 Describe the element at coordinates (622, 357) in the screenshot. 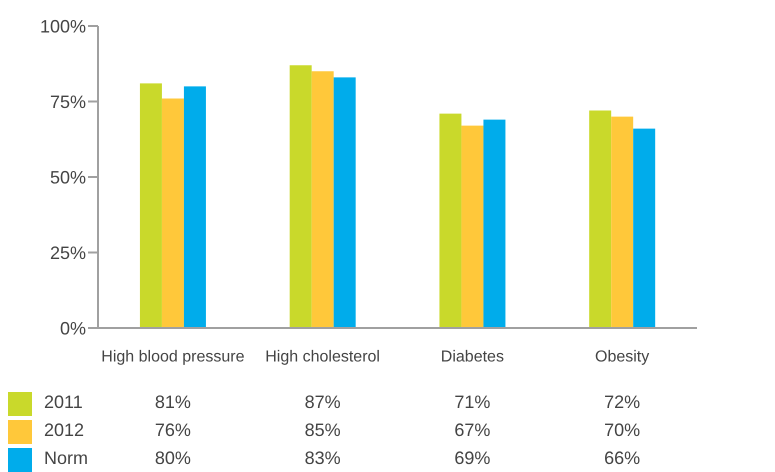

I see `x-tick-label: Obesity` at that location.